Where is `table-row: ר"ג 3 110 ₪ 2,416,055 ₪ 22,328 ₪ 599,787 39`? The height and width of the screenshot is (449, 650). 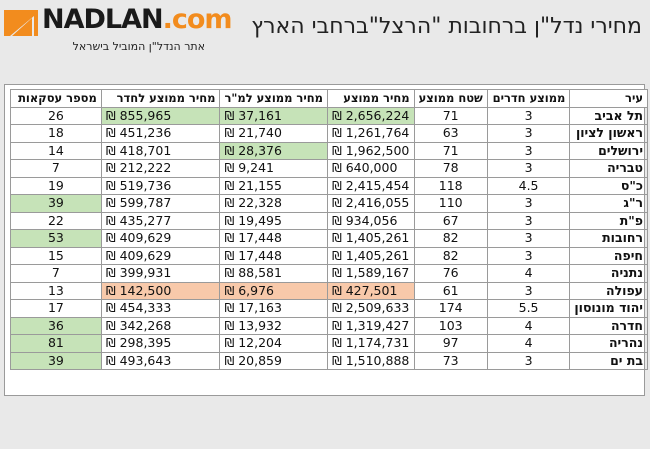 table-row: ר"ג 3 110 ₪ 2,416,055 ₪ 22,328 ₪ 599,787 39 is located at coordinates (329, 203).